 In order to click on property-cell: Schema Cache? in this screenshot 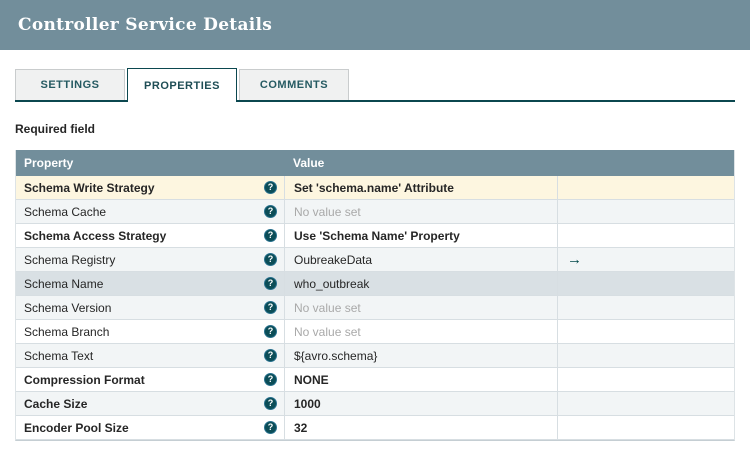, I will do `click(150, 211)`.